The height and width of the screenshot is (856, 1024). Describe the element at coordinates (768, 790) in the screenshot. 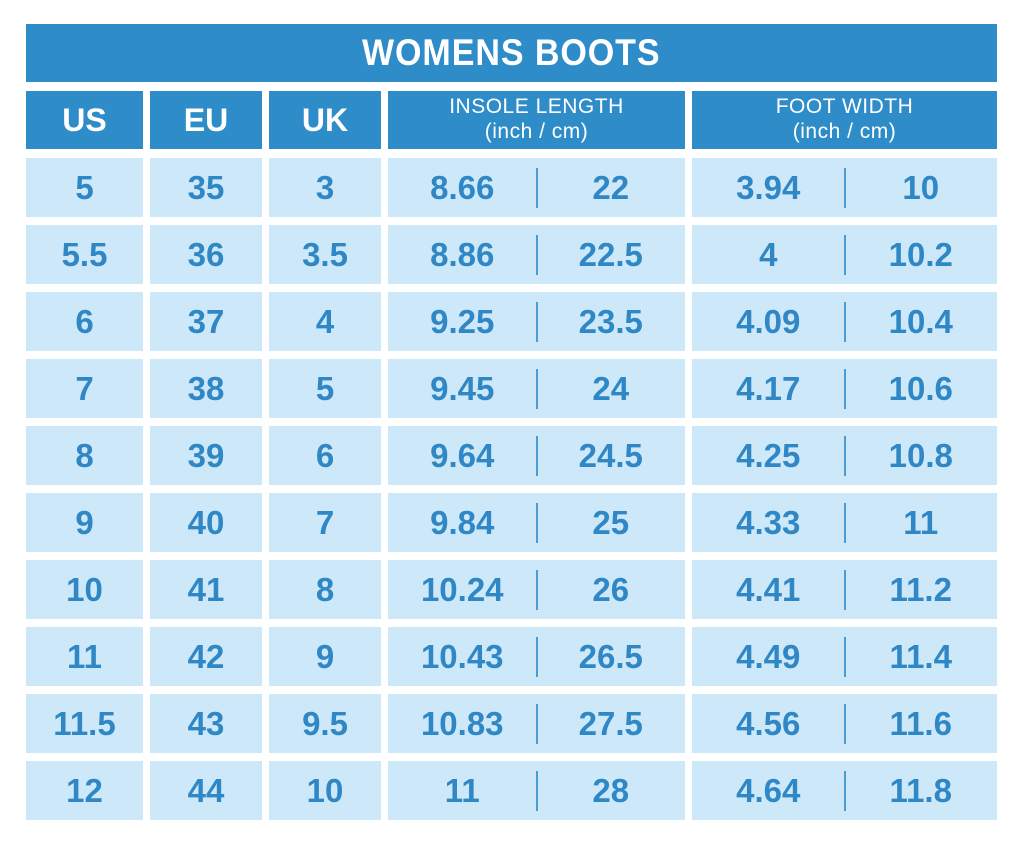

I see `foot-inch-value: 4.64` at that location.